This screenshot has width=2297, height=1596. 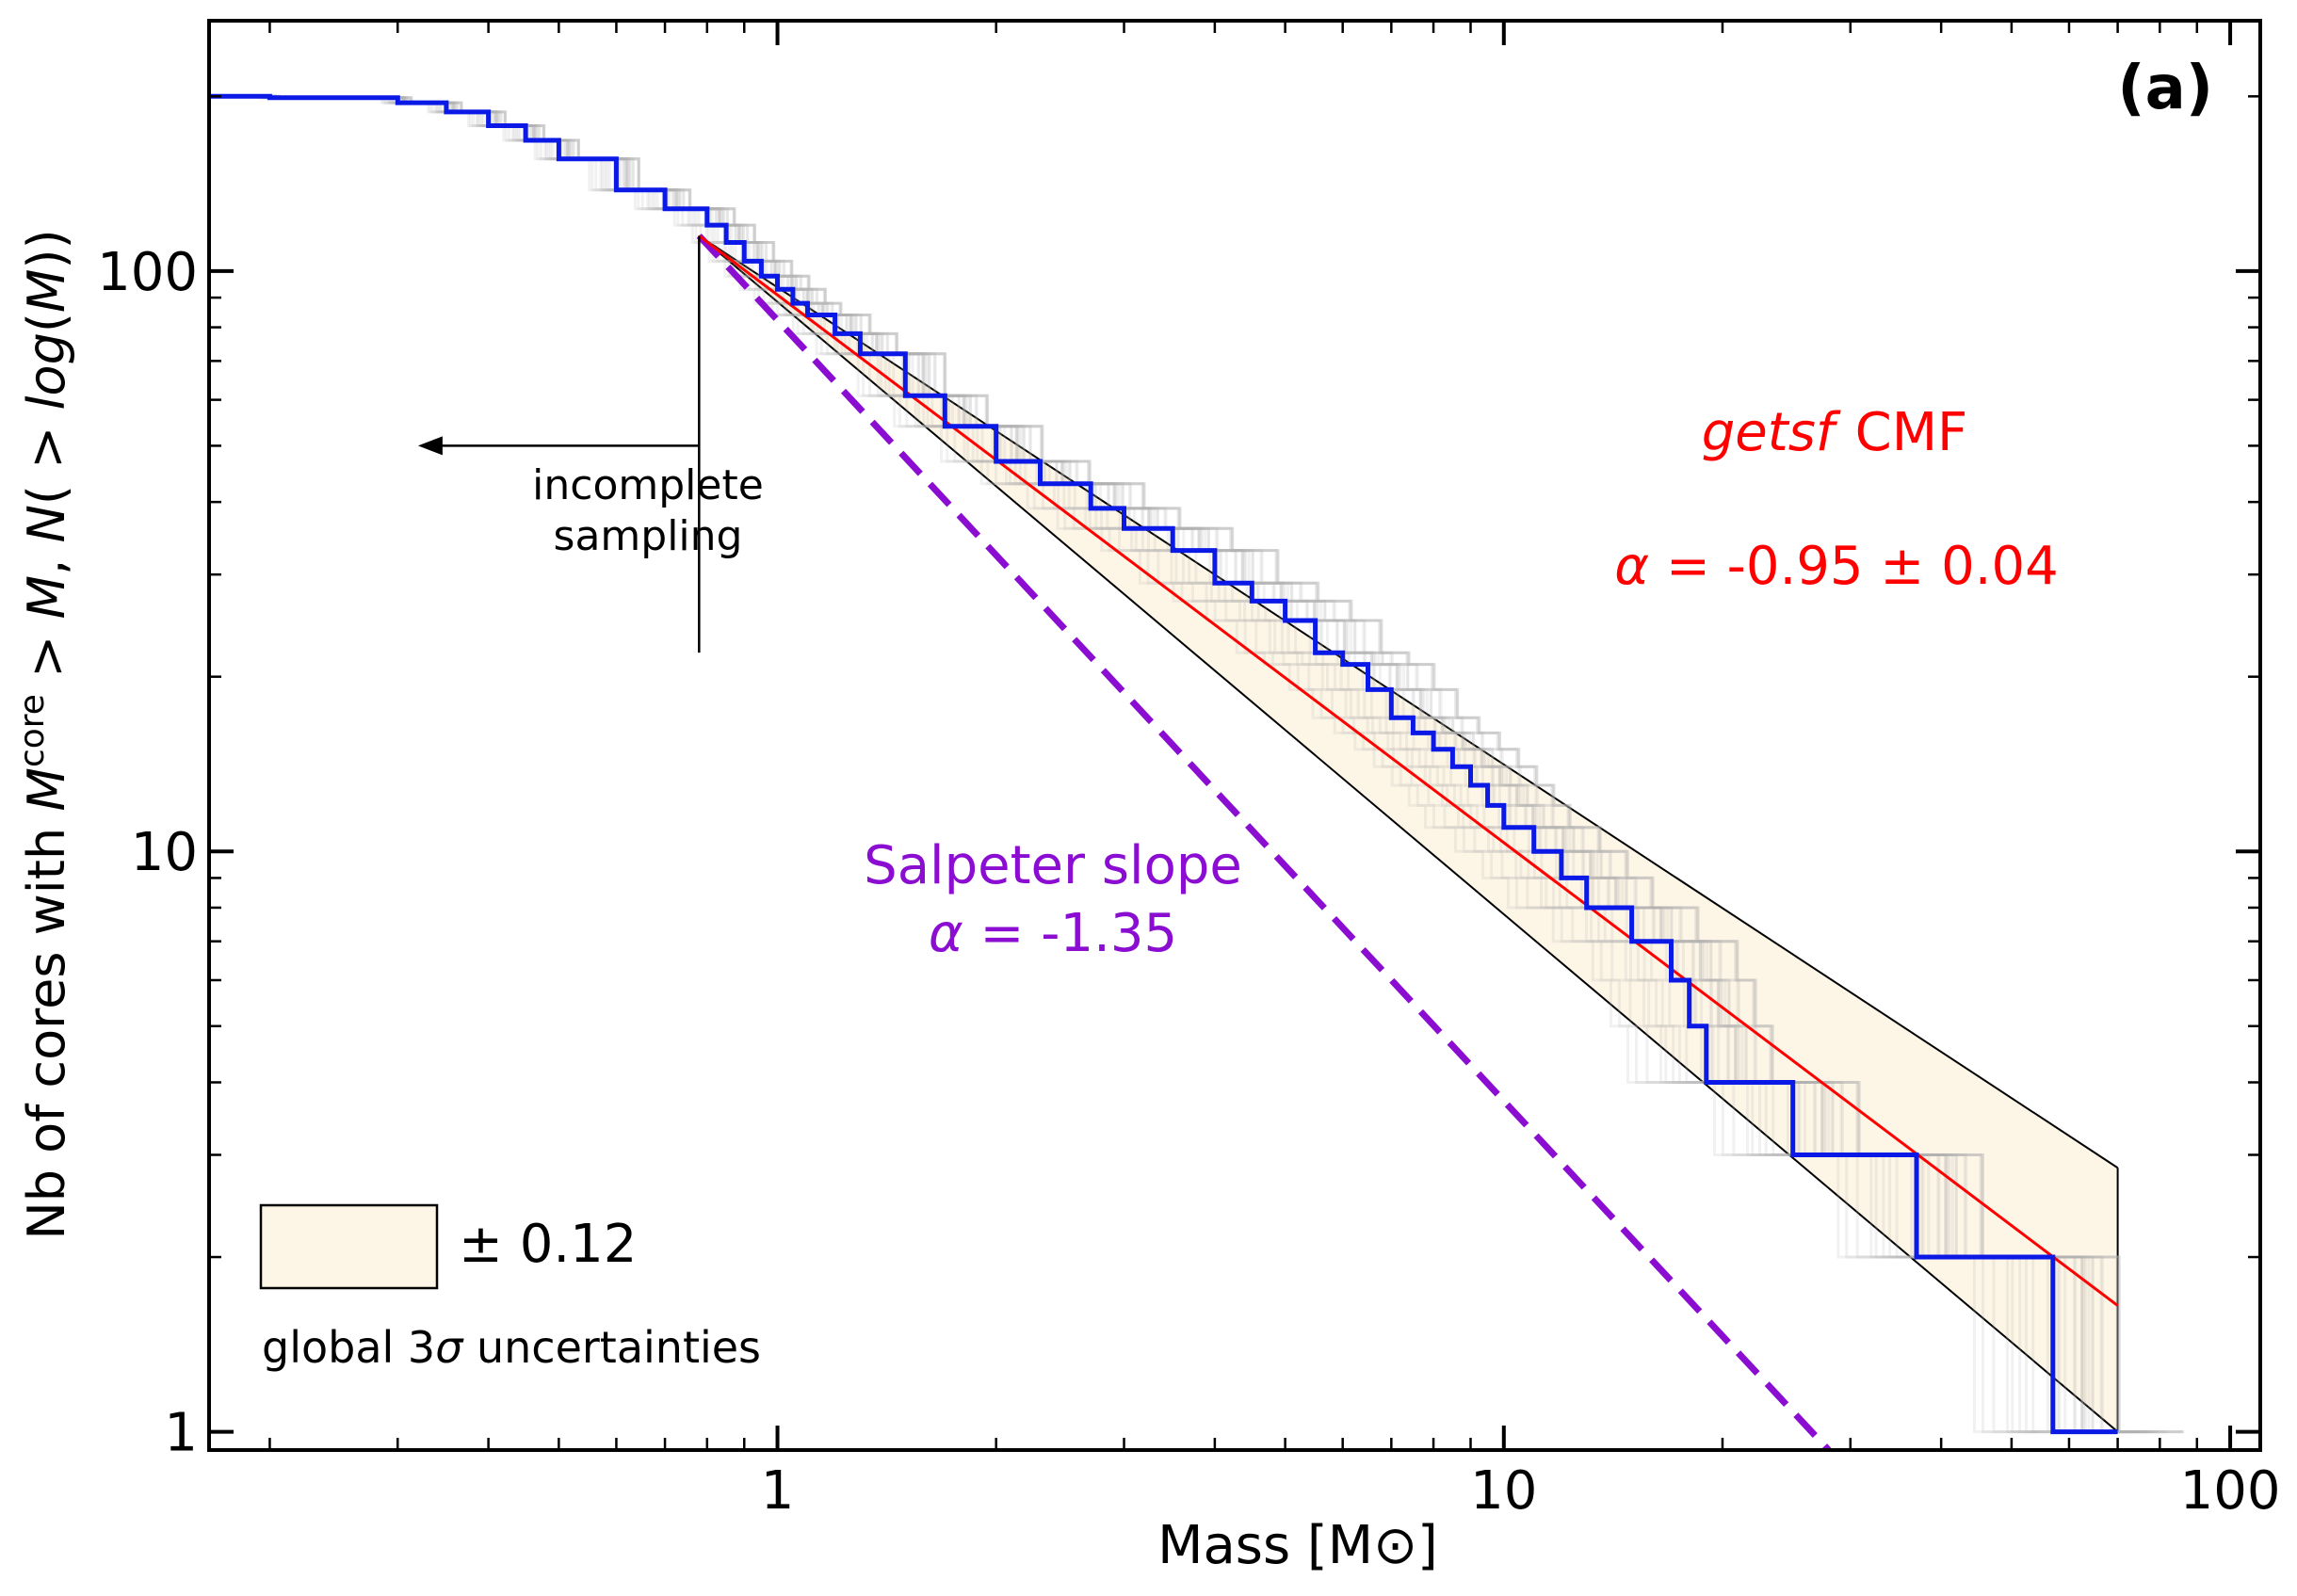 What do you see at coordinates (147, 272) in the screenshot?
I see `y-tick-label: 100` at bounding box center [147, 272].